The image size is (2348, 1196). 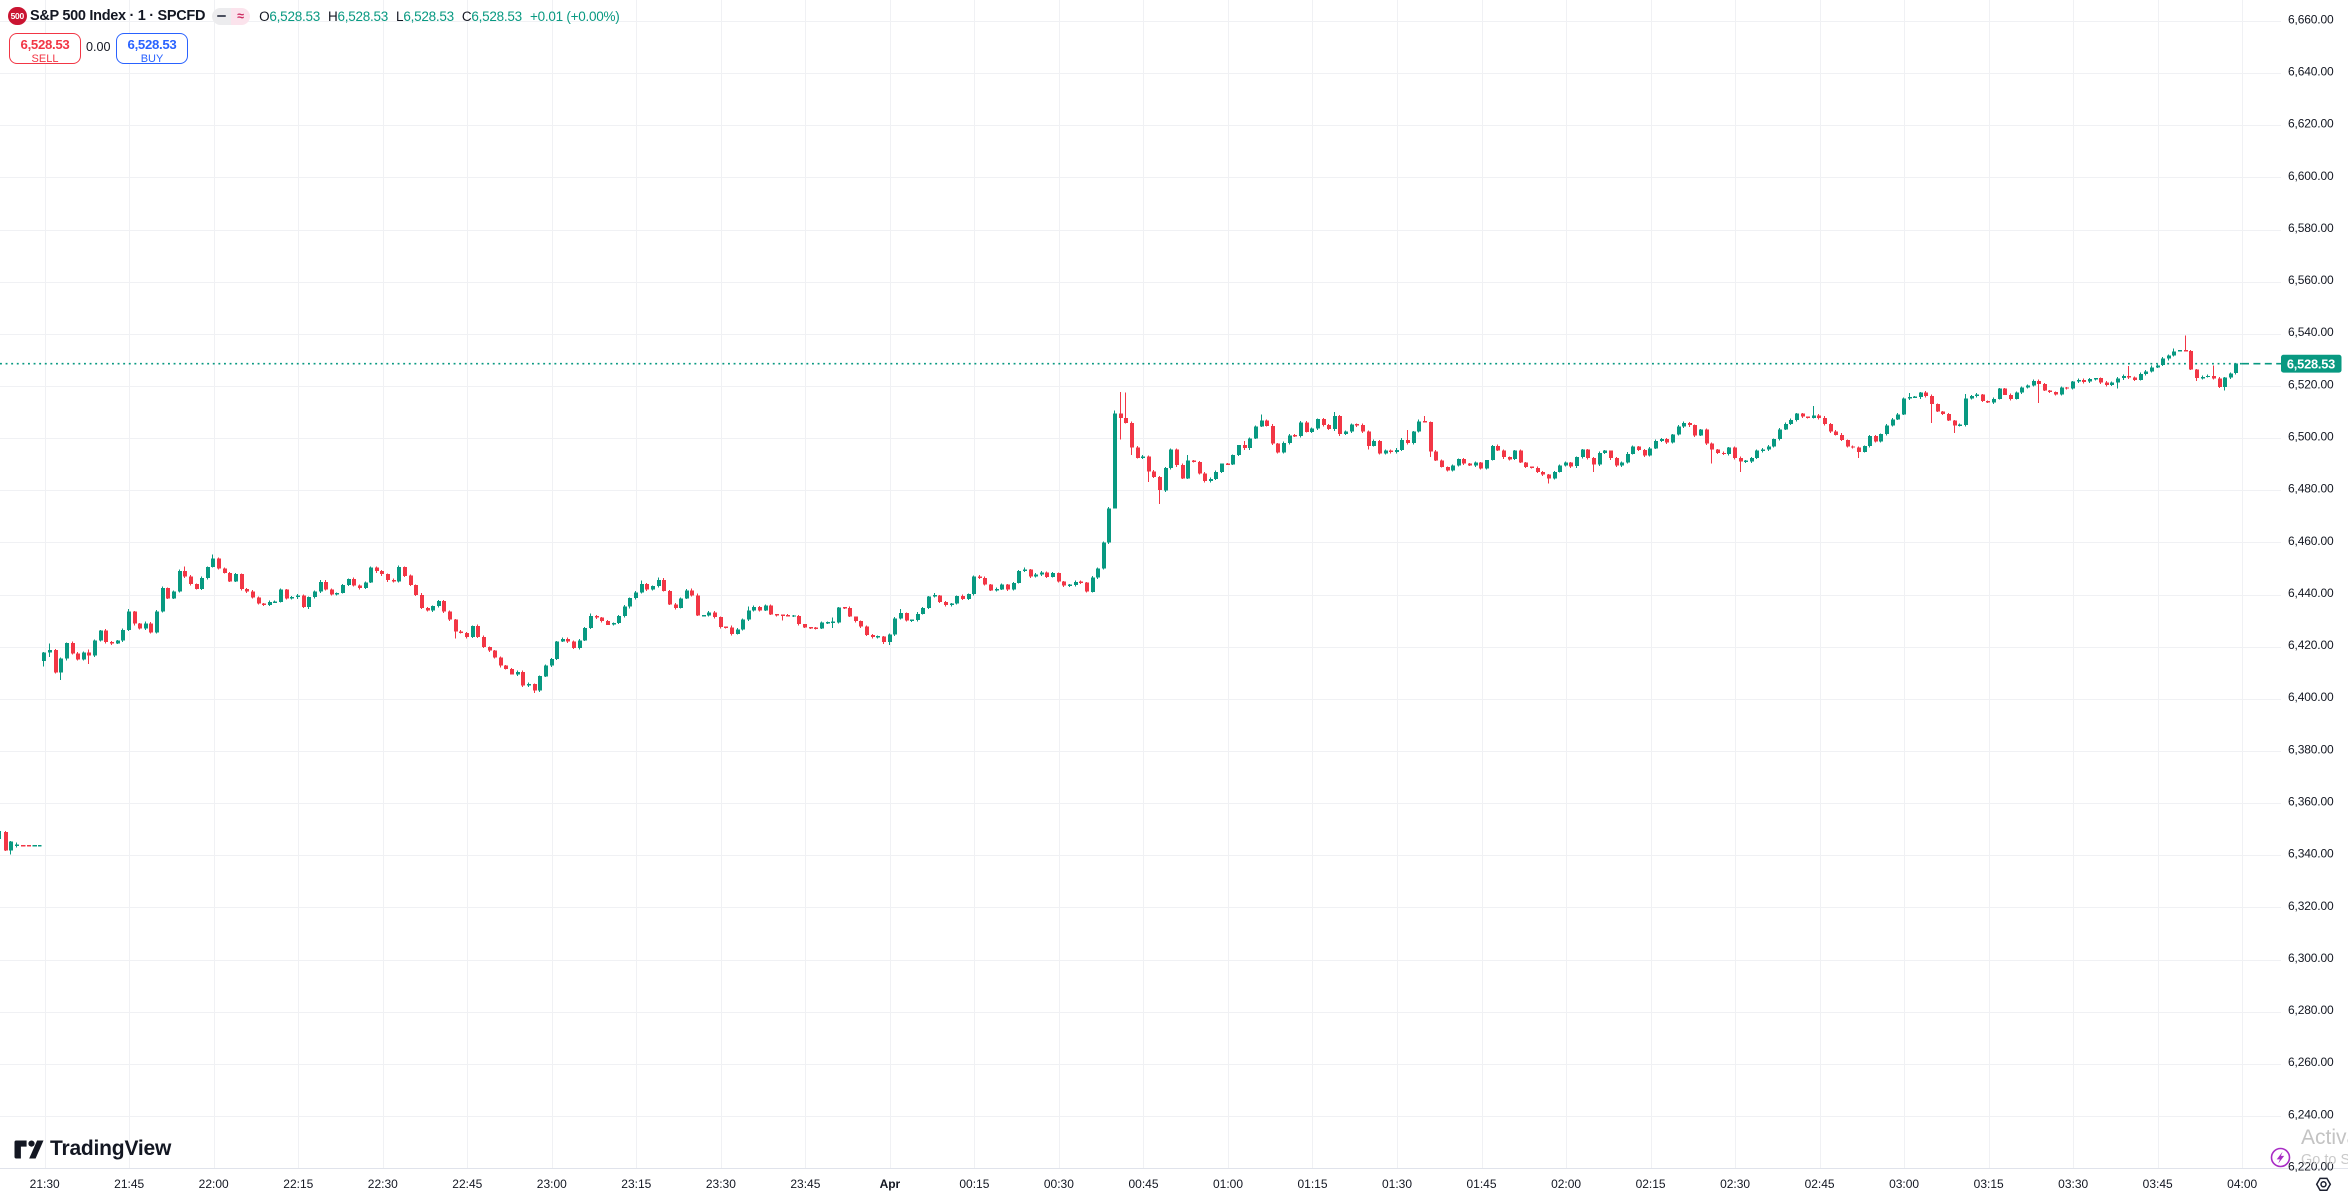 I want to click on svg-text: 21:45, so click(x=129, y=1184).